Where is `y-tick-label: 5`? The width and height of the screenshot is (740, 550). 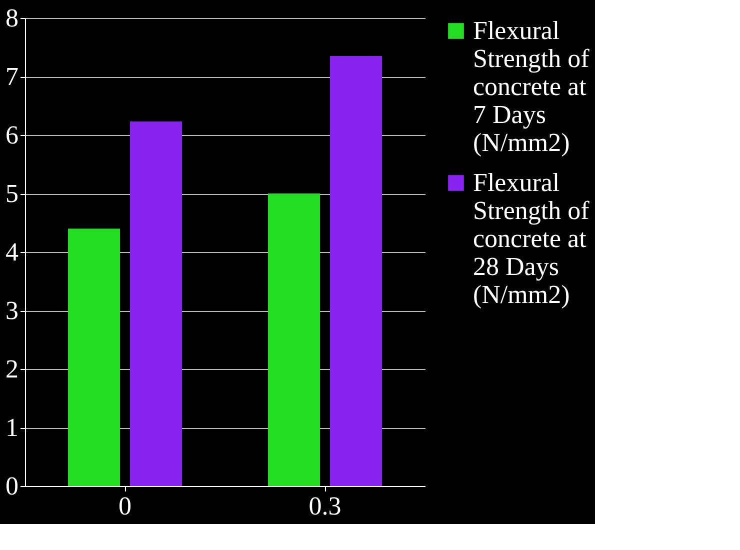
y-tick-label: 5 is located at coordinates (12, 193).